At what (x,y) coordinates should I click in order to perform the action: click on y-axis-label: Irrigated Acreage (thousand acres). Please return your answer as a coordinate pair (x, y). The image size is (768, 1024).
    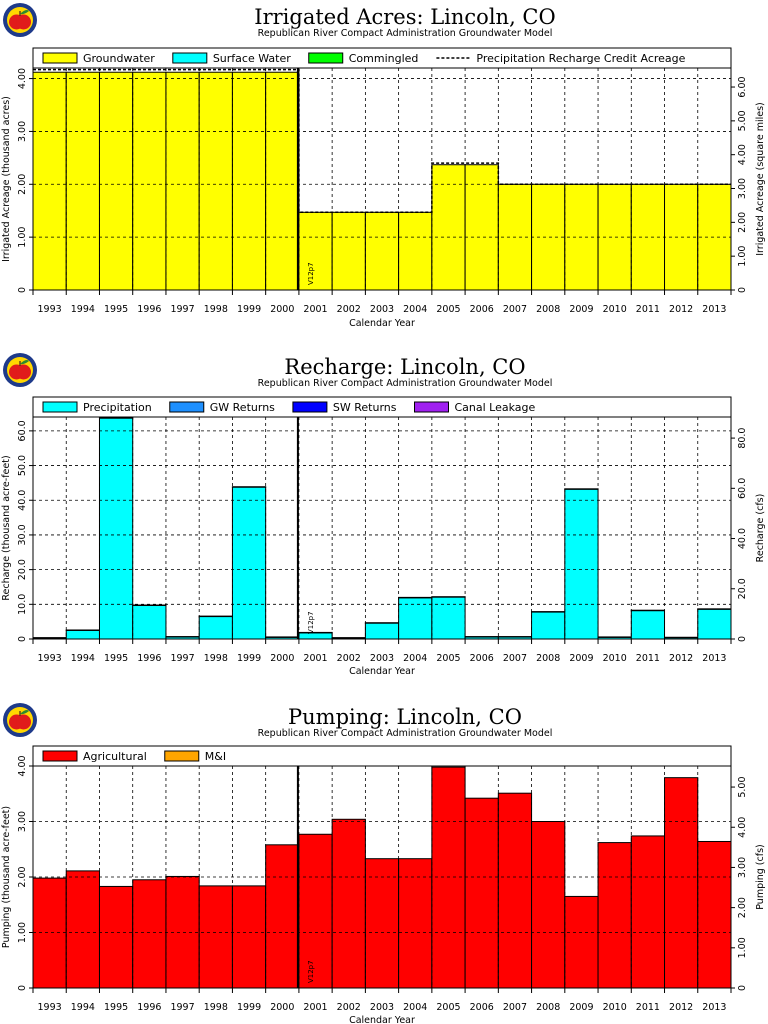
    Looking at the image, I should click on (6, 179).